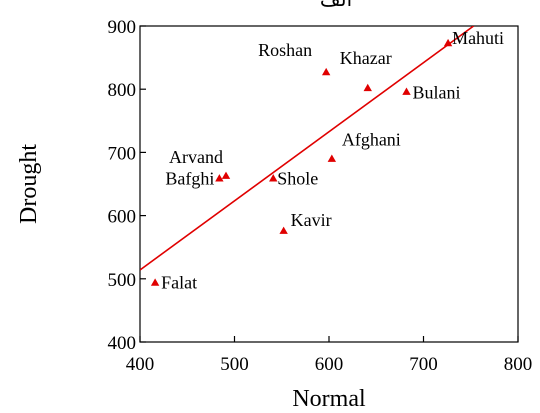 Image resolution: width=540 pixels, height=413 pixels. I want to click on data-point-label: Bafghi, so click(189, 178).